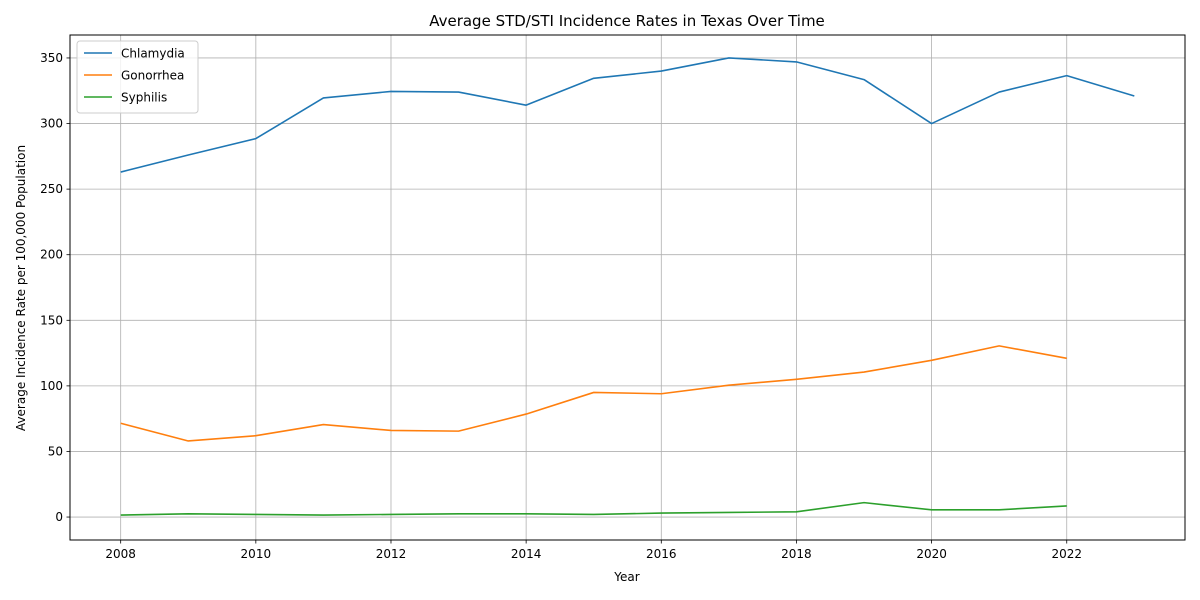  Describe the element at coordinates (51, 320) in the screenshot. I see `y-tick-label: 150` at that location.